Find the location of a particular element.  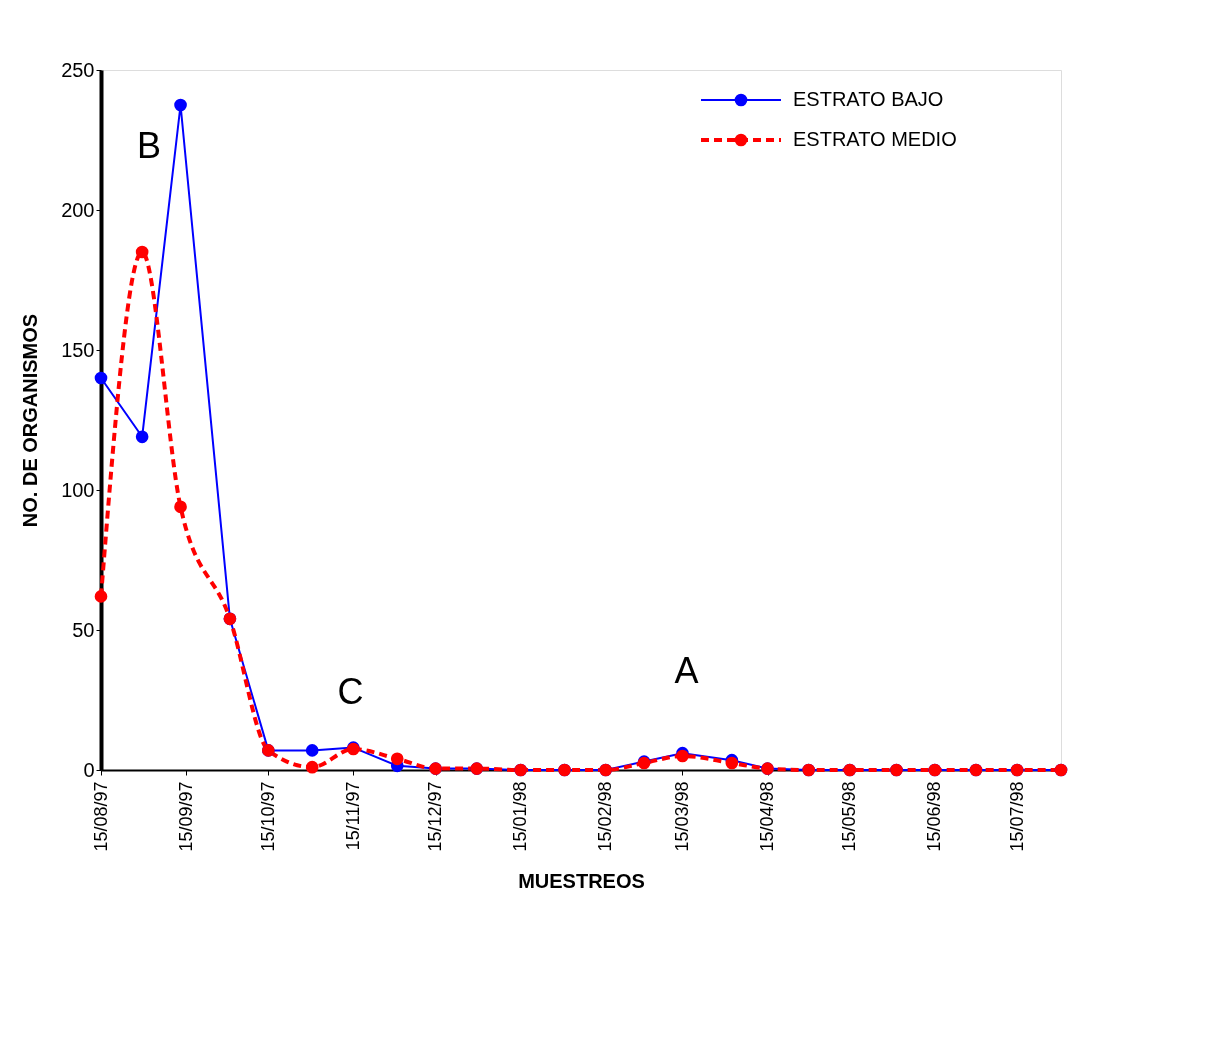

y-tick-label: 0 is located at coordinates (89, 769).